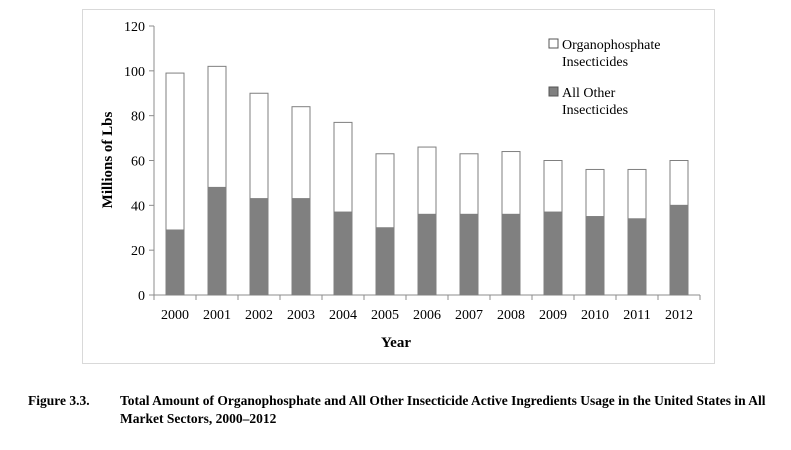 Image resolution: width=791 pixels, height=450 pixels. Describe the element at coordinates (553, 253) in the screenshot. I see `bar-segment-all-other-2009` at that location.